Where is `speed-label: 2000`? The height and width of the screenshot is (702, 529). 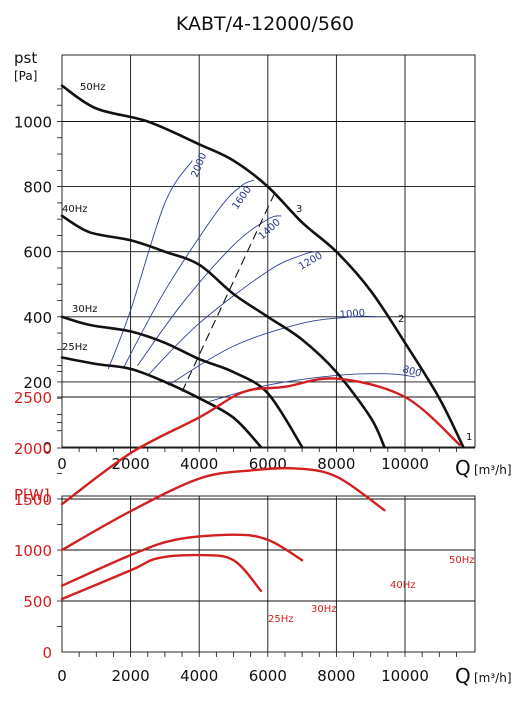 speed-label: 2000 is located at coordinates (200, 165).